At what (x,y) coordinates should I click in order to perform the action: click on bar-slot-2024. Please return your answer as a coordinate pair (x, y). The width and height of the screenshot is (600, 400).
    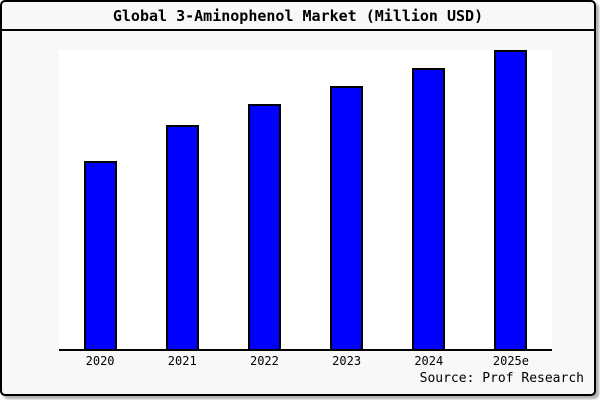
    Looking at the image, I should click on (429, 199).